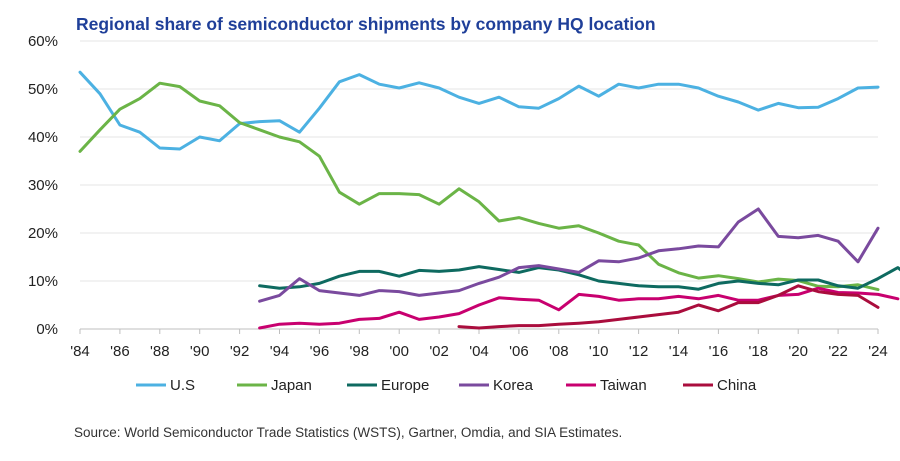 This screenshot has height=461, width=900. I want to click on y-axis: 0% 10% 20% 30% 40% 50% 60%, so click(43, 185).